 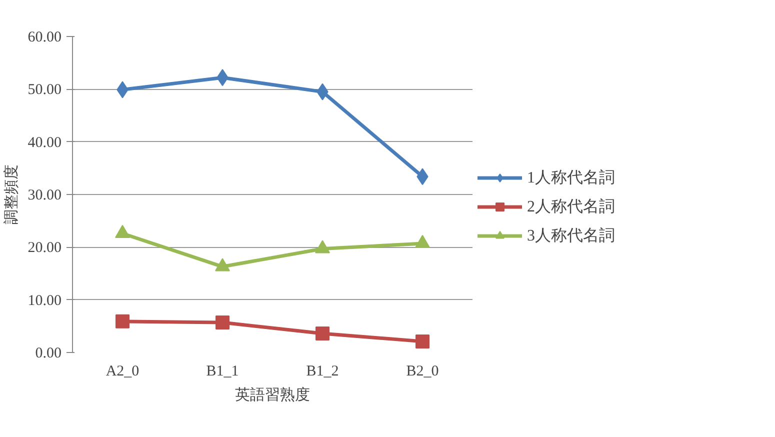 What do you see at coordinates (45, 90) in the screenshot?
I see `y-tick-label: 50.00` at bounding box center [45, 90].